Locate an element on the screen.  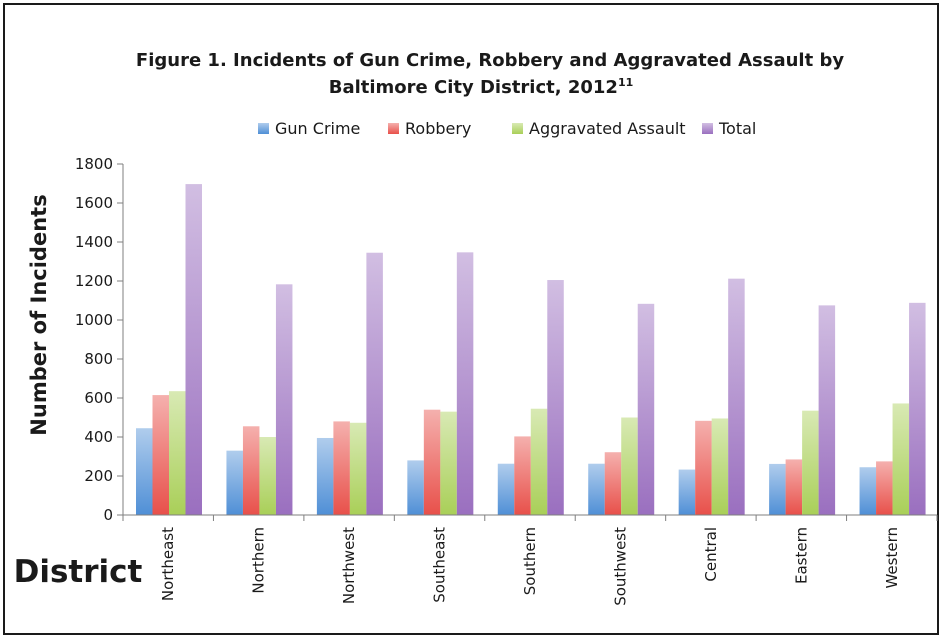
bar-eastern-robbery is located at coordinates (794, 487).